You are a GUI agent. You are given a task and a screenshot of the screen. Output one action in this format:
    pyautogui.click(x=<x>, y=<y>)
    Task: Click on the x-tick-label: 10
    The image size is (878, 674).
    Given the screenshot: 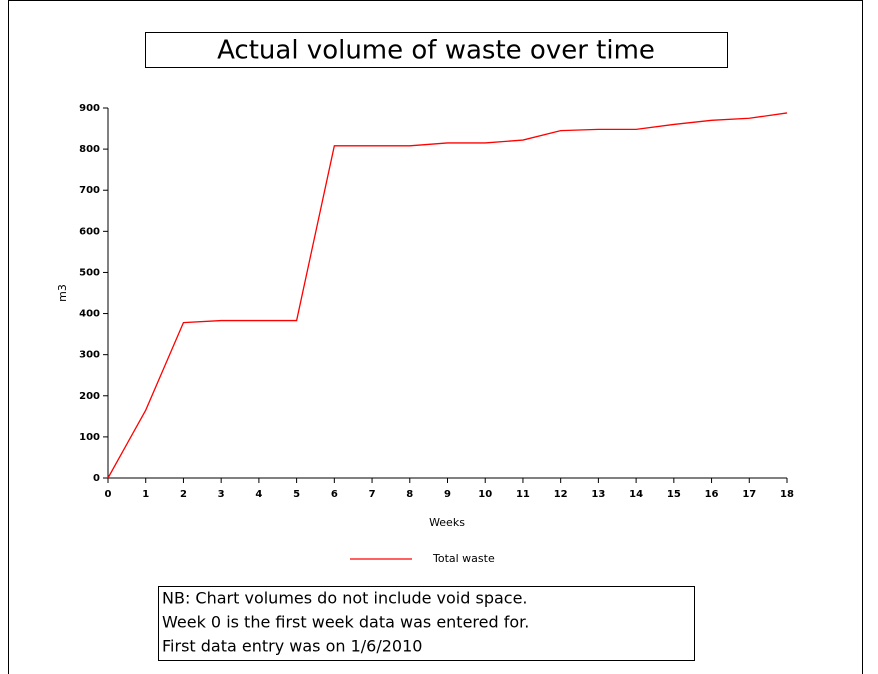 What is the action you would take?
    pyautogui.click(x=485, y=494)
    